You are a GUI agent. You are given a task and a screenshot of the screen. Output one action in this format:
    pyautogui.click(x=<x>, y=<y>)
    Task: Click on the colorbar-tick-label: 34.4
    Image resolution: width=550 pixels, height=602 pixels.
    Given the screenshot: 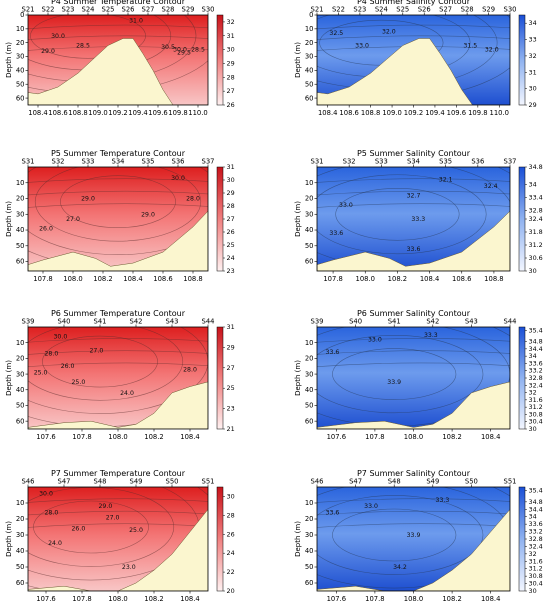 What is the action you would take?
    pyautogui.click(x=536, y=349)
    